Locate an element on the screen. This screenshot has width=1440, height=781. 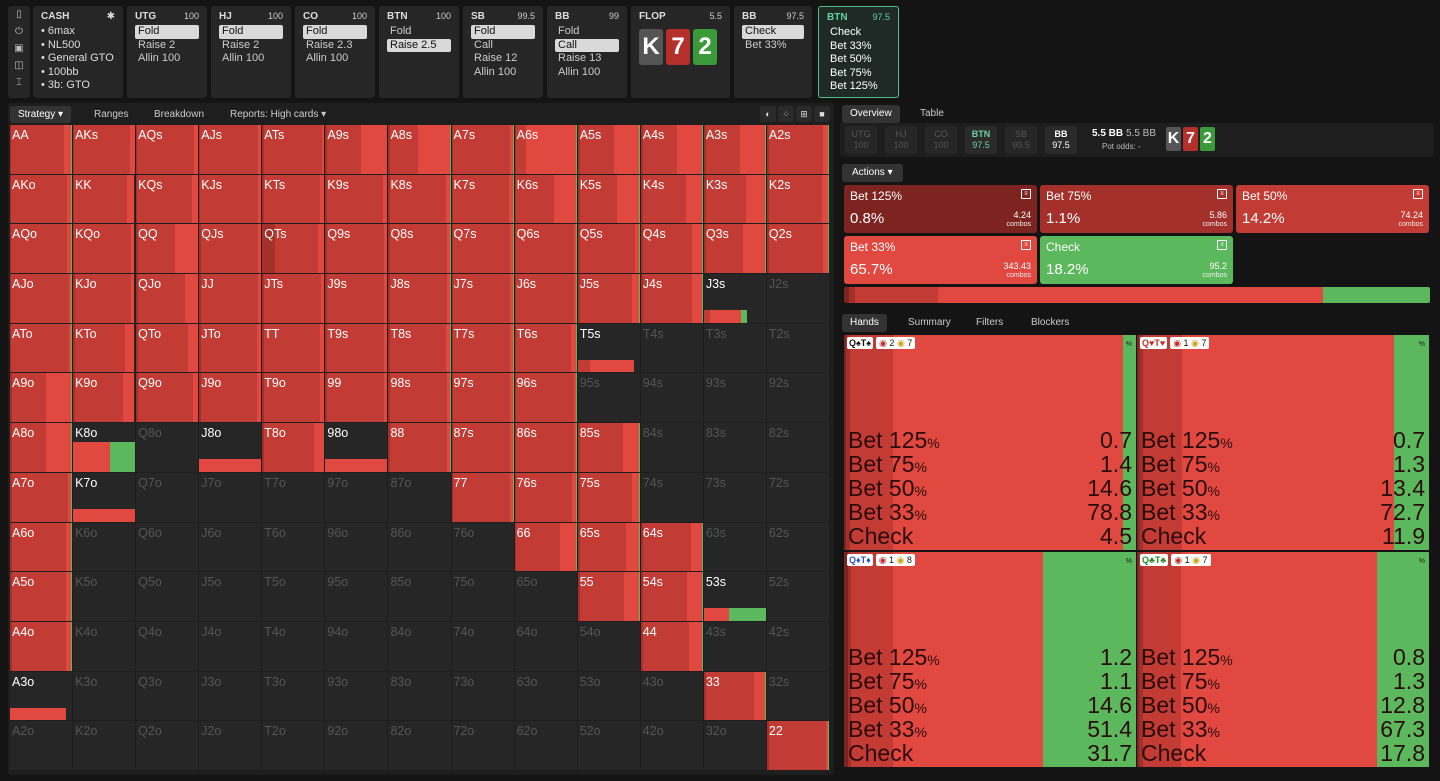
matrix-cell: 83o is located at coordinates (419, 696).